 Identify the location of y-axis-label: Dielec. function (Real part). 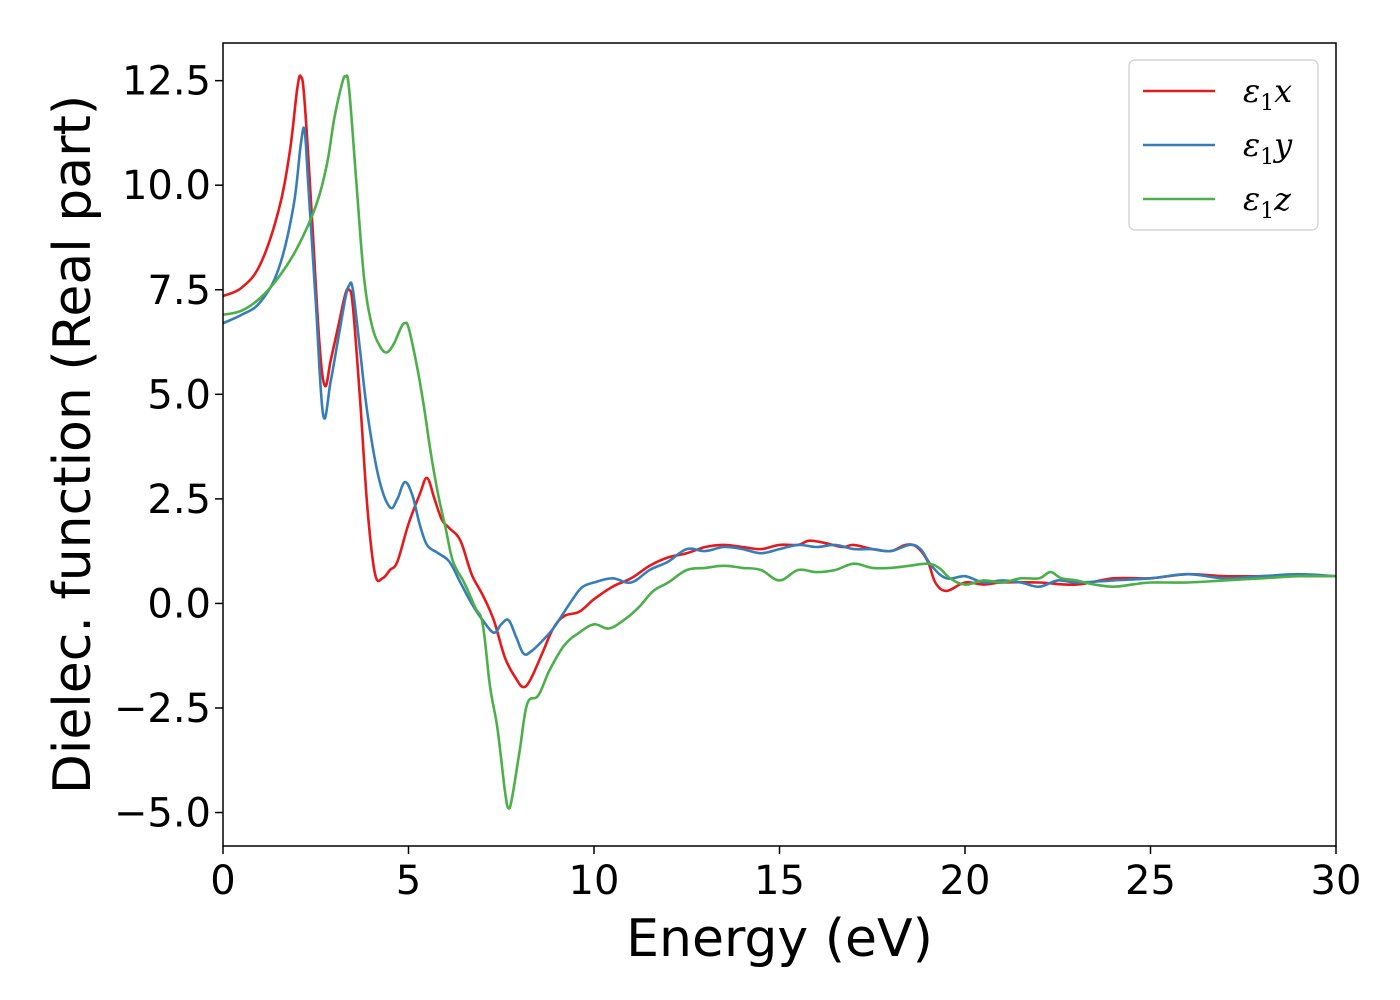
(73, 444).